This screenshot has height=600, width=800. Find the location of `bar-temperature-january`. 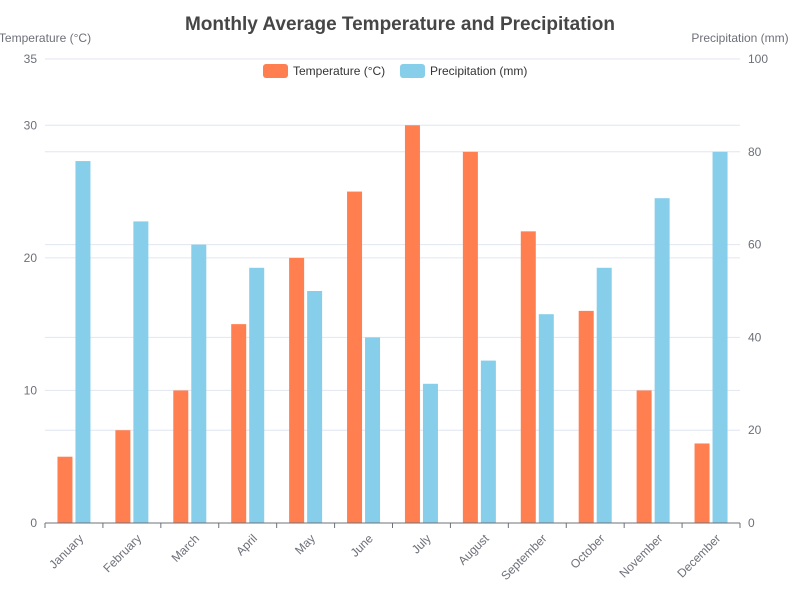

bar-temperature-january is located at coordinates (65, 489).